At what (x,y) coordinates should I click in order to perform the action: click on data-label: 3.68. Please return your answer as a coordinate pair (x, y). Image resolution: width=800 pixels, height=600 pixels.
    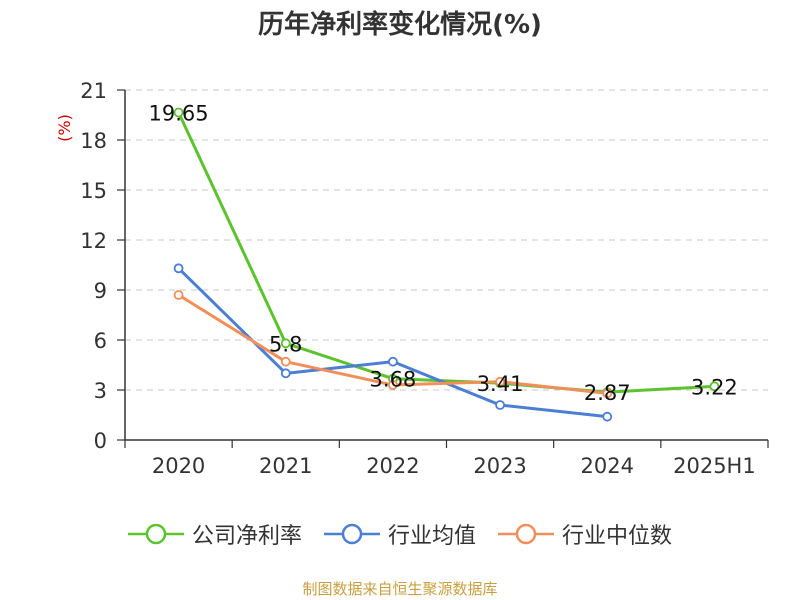
    Looking at the image, I should click on (393, 380).